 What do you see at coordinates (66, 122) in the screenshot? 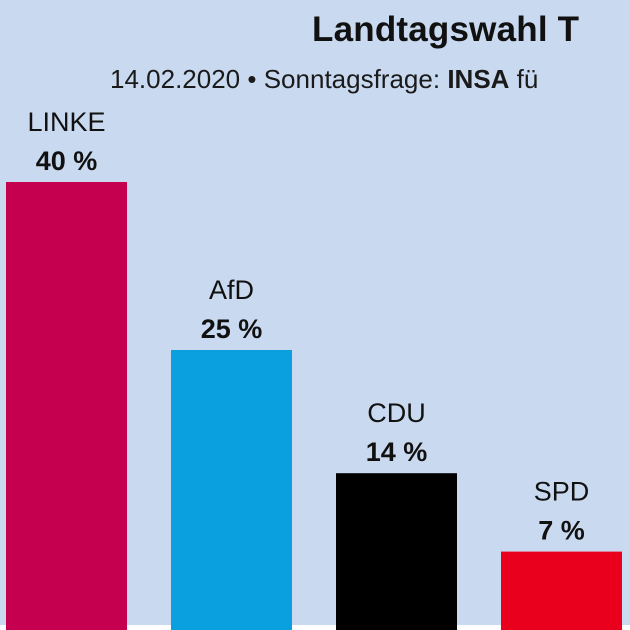
I see `party-label-linke: LINKE` at bounding box center [66, 122].